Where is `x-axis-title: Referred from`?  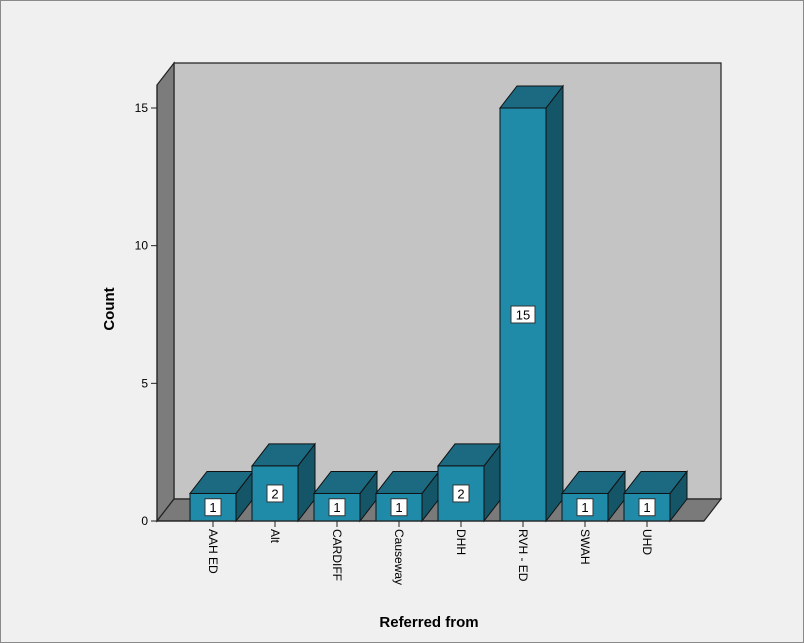 x-axis-title: Referred from is located at coordinates (428, 622).